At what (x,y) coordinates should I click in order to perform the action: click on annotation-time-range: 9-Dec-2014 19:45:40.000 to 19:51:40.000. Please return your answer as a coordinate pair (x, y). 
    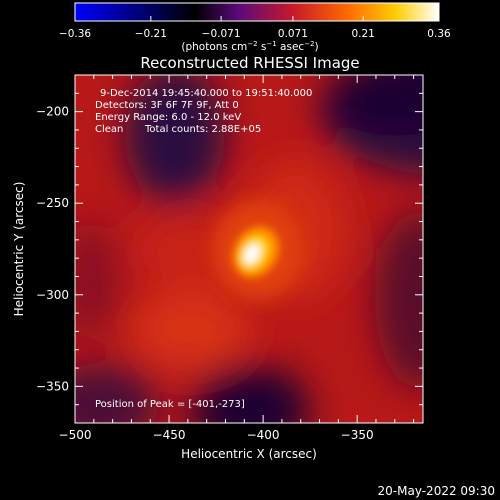
    Looking at the image, I should click on (206, 93).